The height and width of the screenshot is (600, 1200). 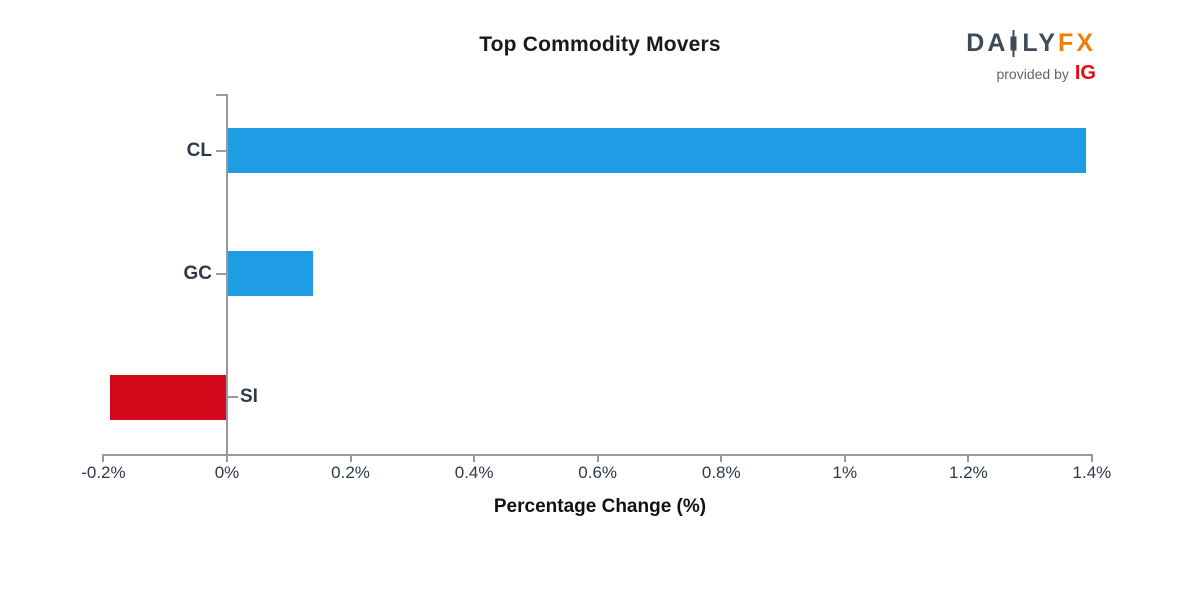 What do you see at coordinates (1032, 73) in the screenshot?
I see `provided-by-text: provided by` at bounding box center [1032, 73].